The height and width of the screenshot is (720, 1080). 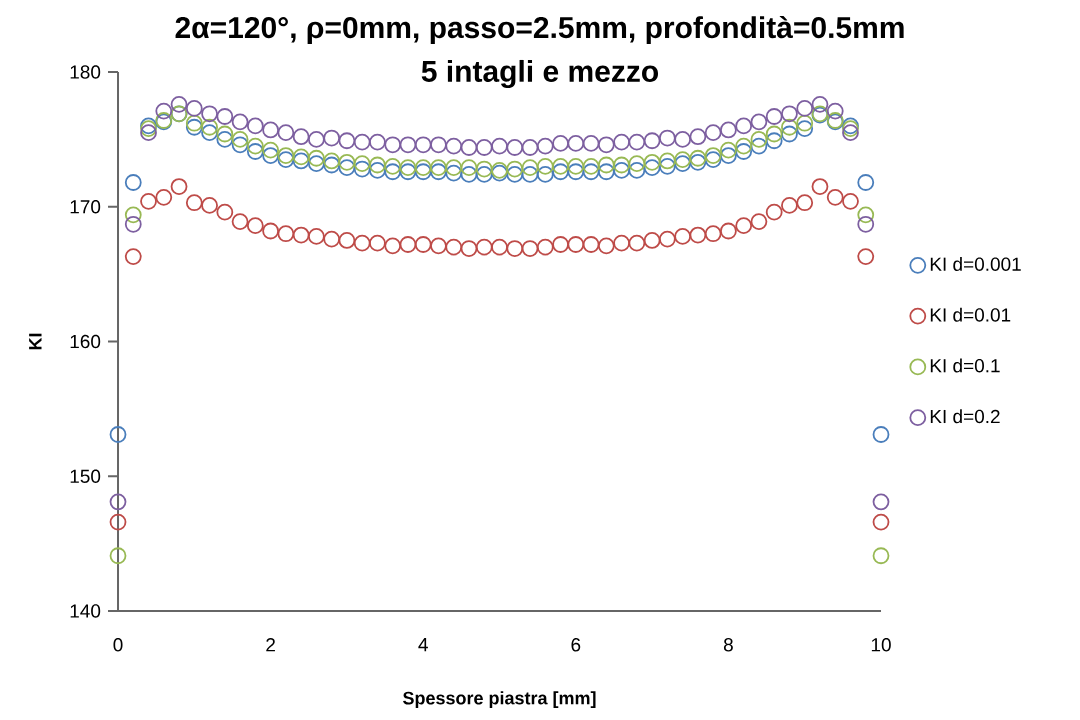 I want to click on x-axis-title: Spessore piastra [mm], so click(x=499, y=700).